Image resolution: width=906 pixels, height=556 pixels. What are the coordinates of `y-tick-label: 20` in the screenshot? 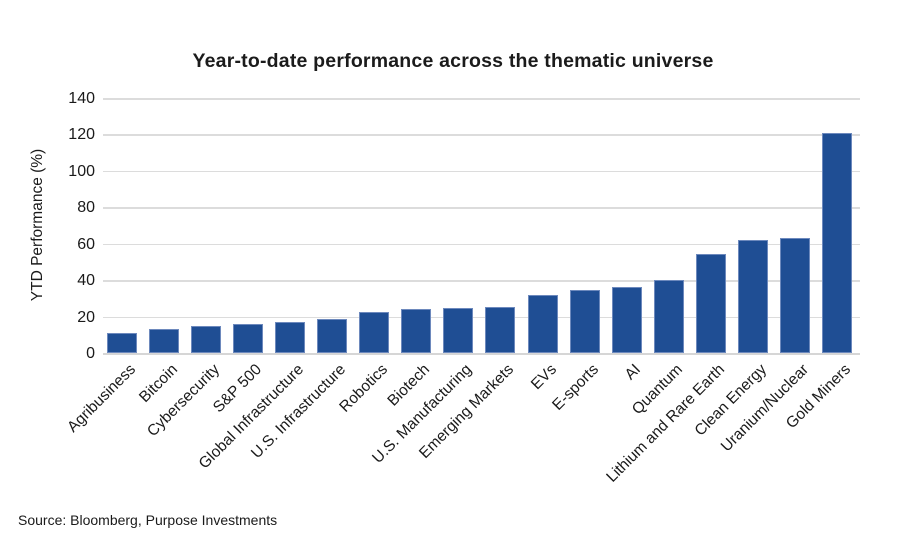 It's located at (86, 317).